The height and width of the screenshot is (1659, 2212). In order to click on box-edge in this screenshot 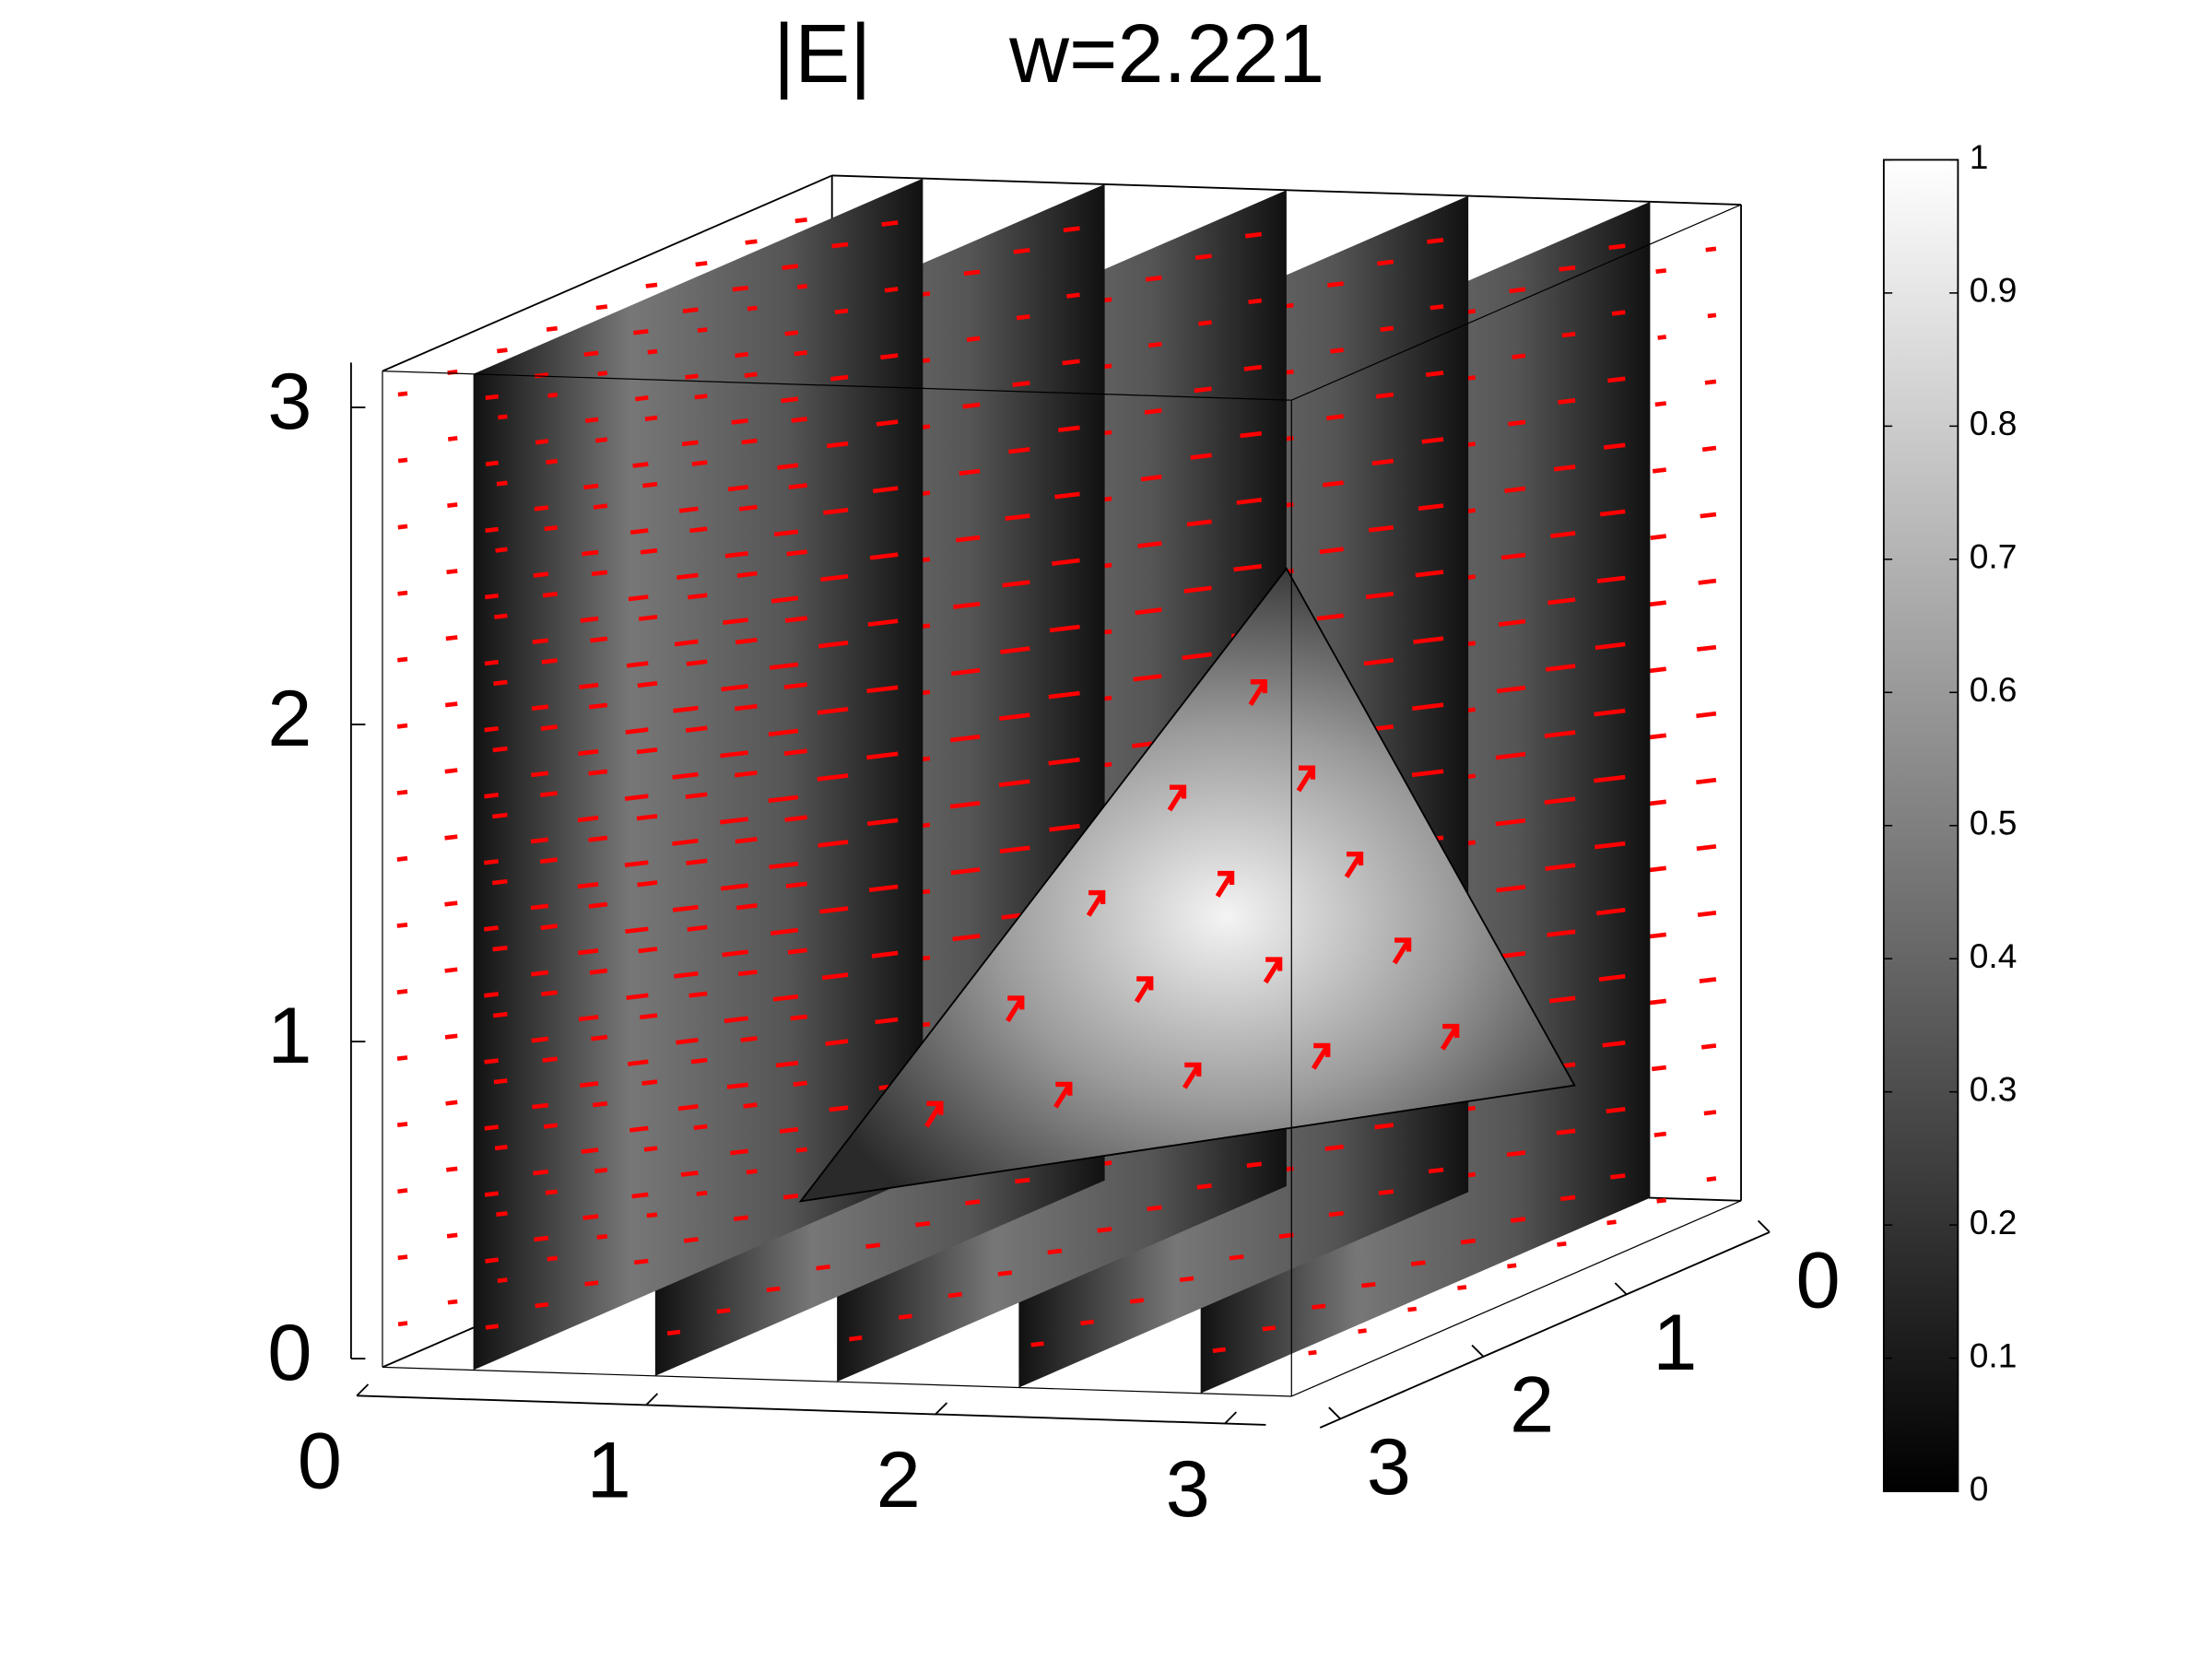, I will do `click(1516, 1298)`.